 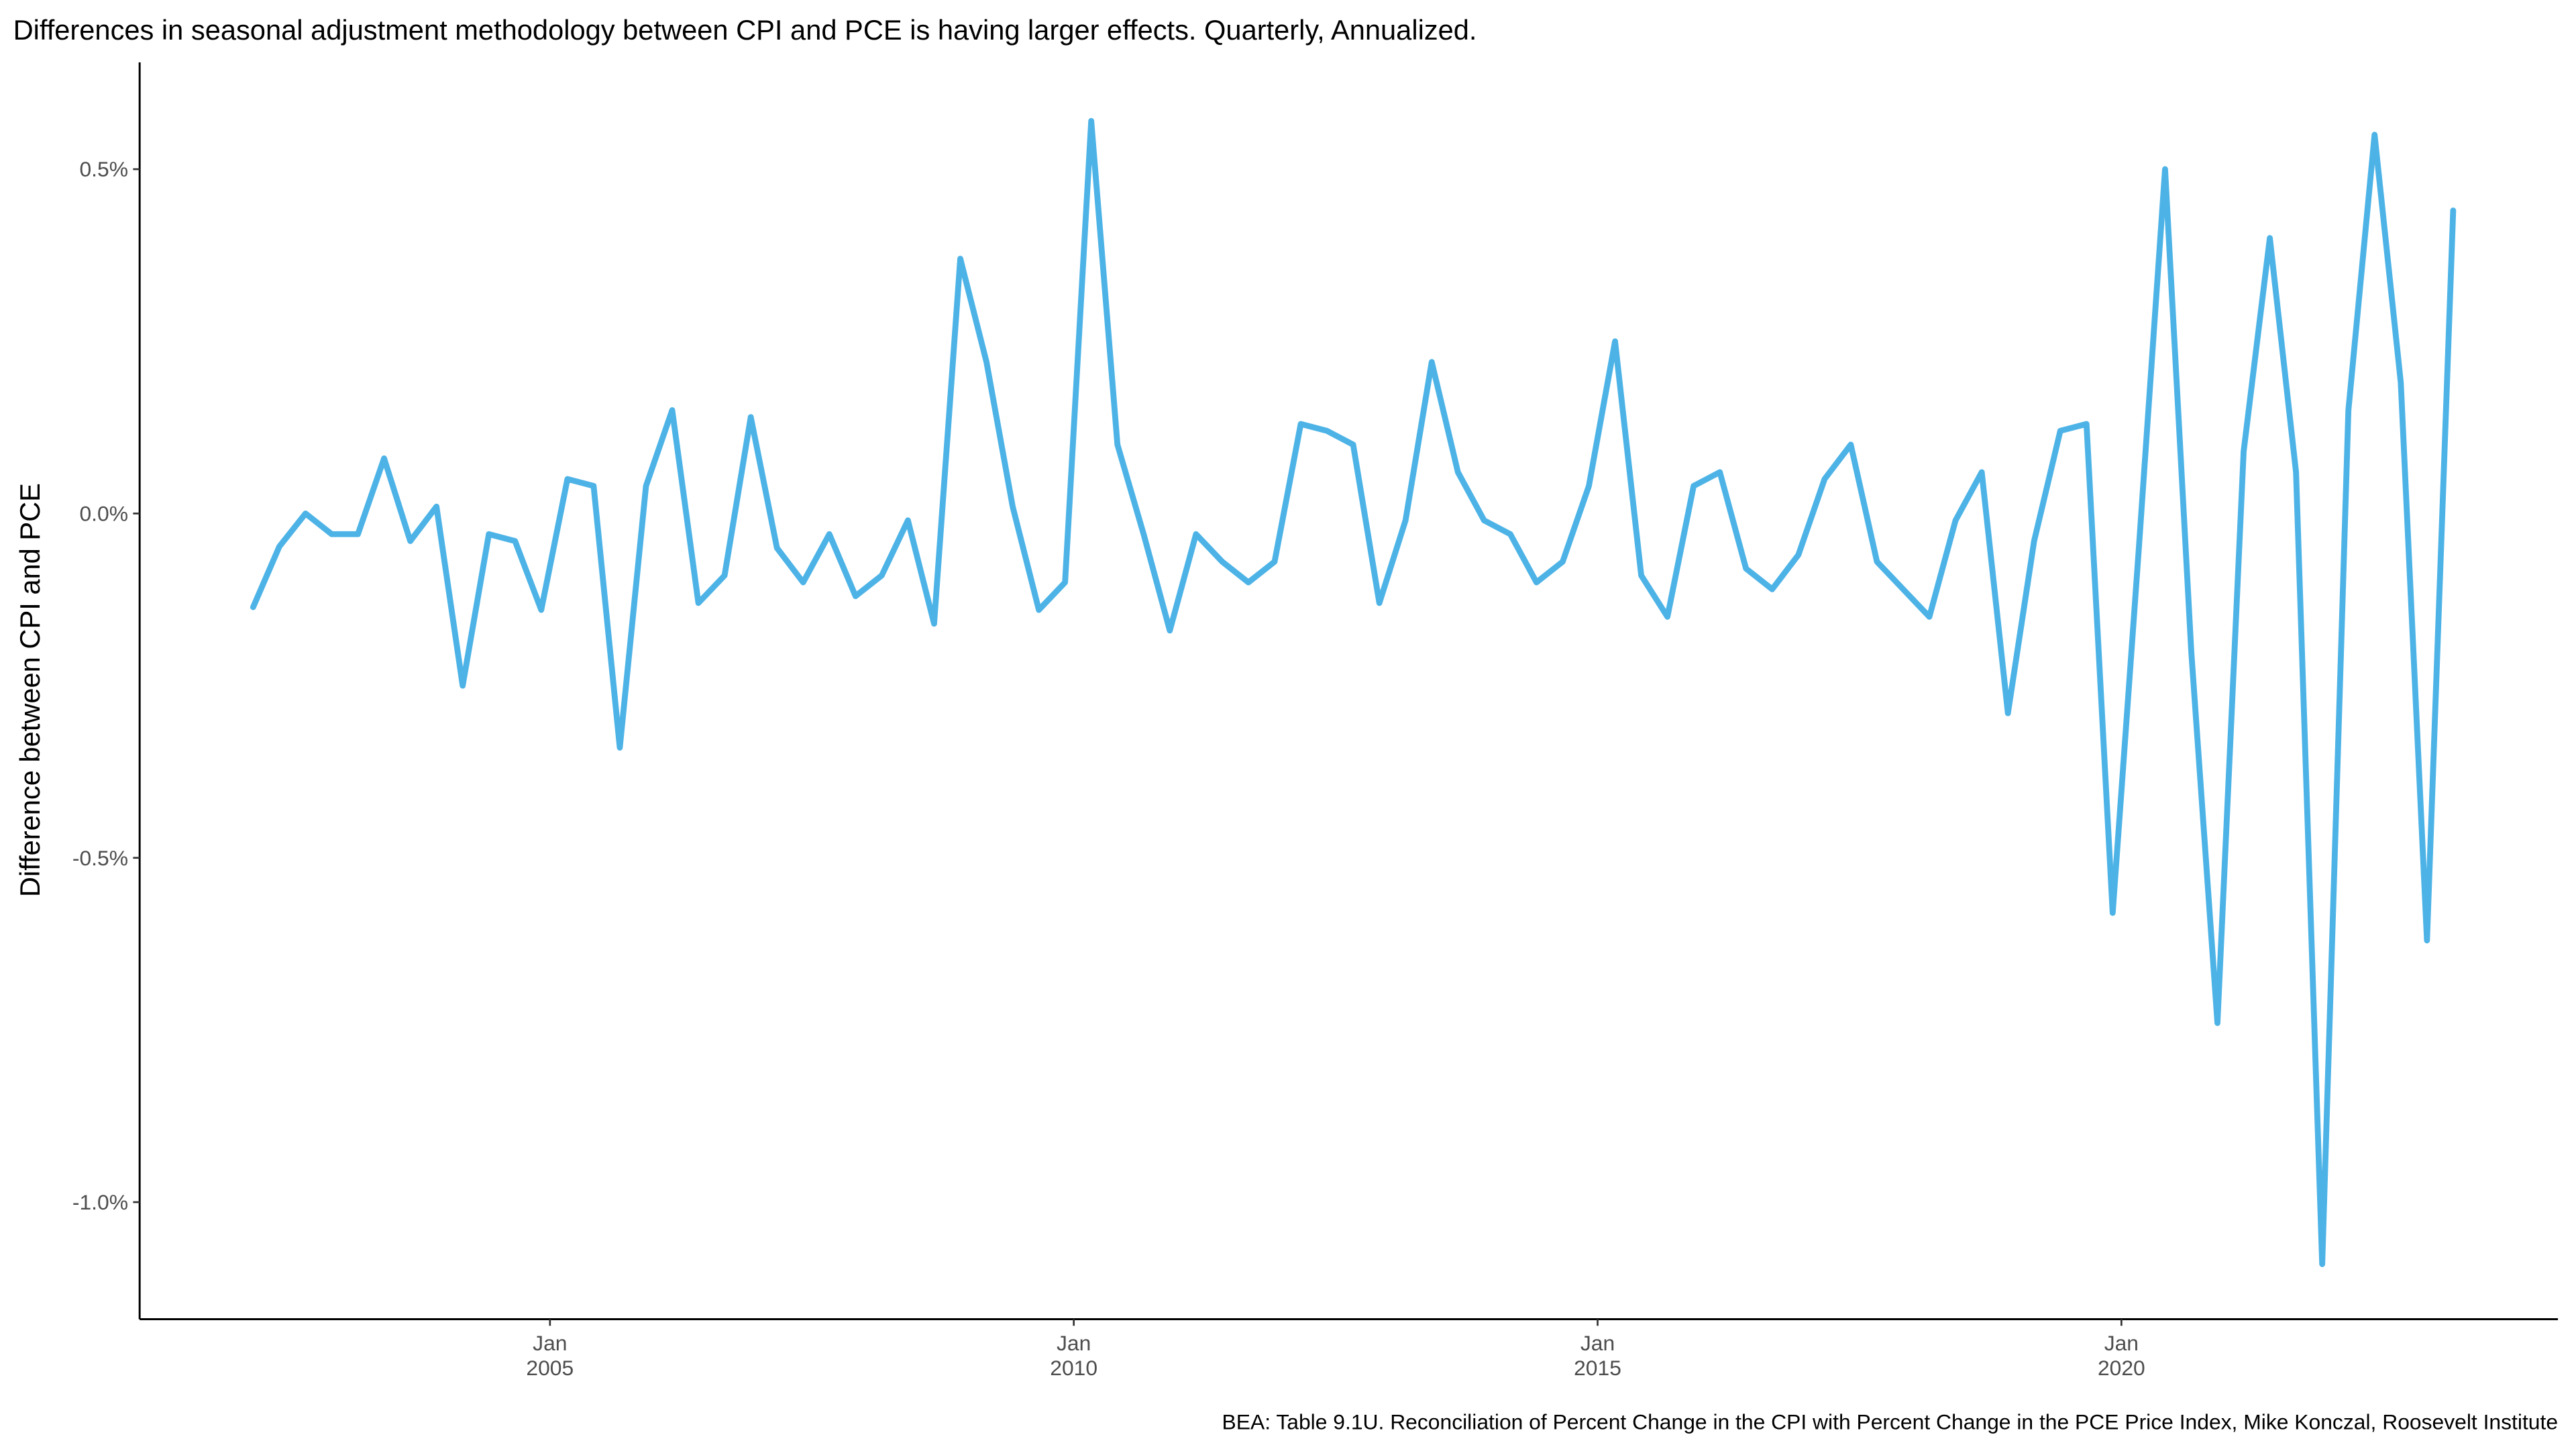 I want to click on y-tick-label: -0.5%, so click(x=100, y=858).